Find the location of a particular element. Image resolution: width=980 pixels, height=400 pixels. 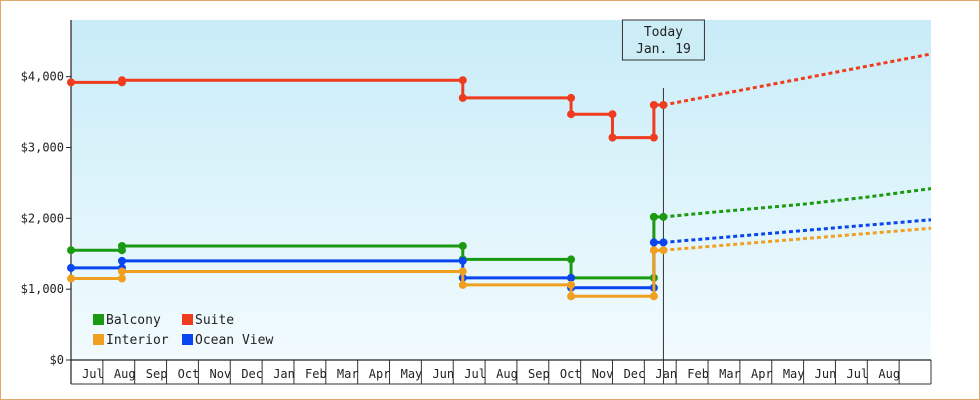

y-tick-label: $1,000 is located at coordinates (42, 289).